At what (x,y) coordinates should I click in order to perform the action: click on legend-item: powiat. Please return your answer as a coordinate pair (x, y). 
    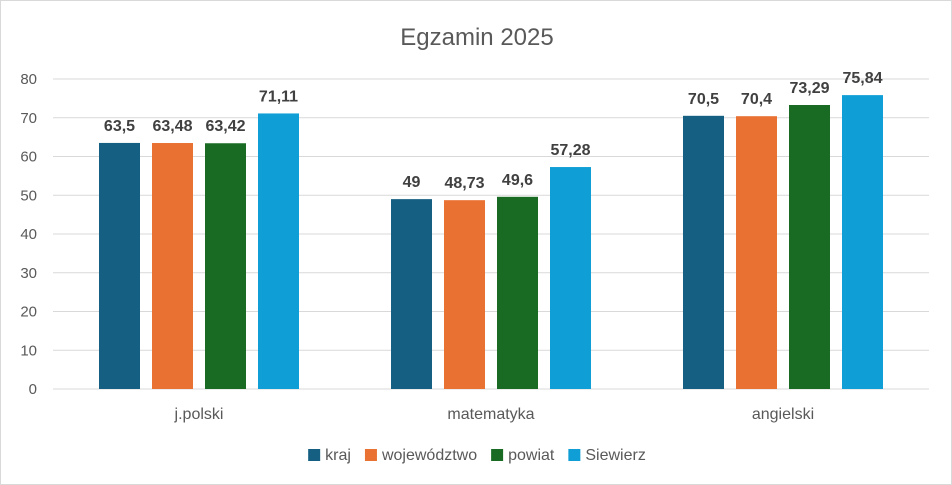
    Looking at the image, I should click on (523, 455).